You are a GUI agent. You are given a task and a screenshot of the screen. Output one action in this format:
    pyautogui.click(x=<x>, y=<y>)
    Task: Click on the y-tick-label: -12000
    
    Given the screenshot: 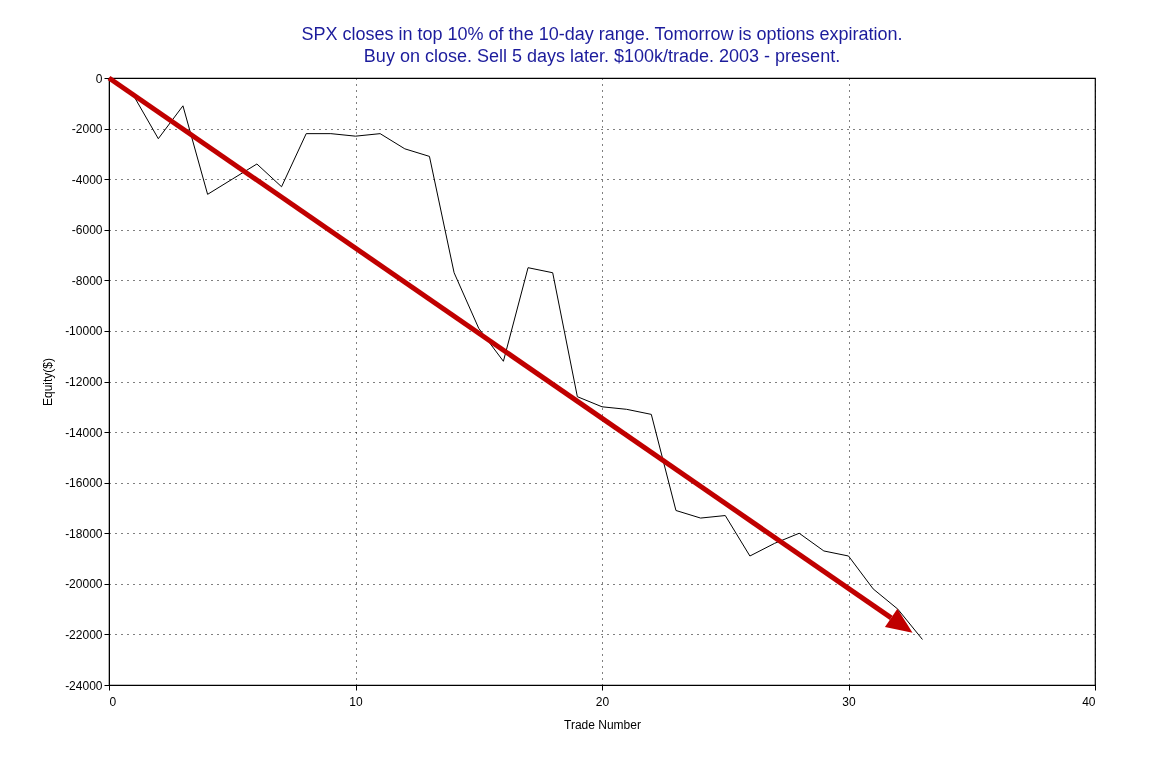 What is the action you would take?
    pyautogui.click(x=84, y=382)
    